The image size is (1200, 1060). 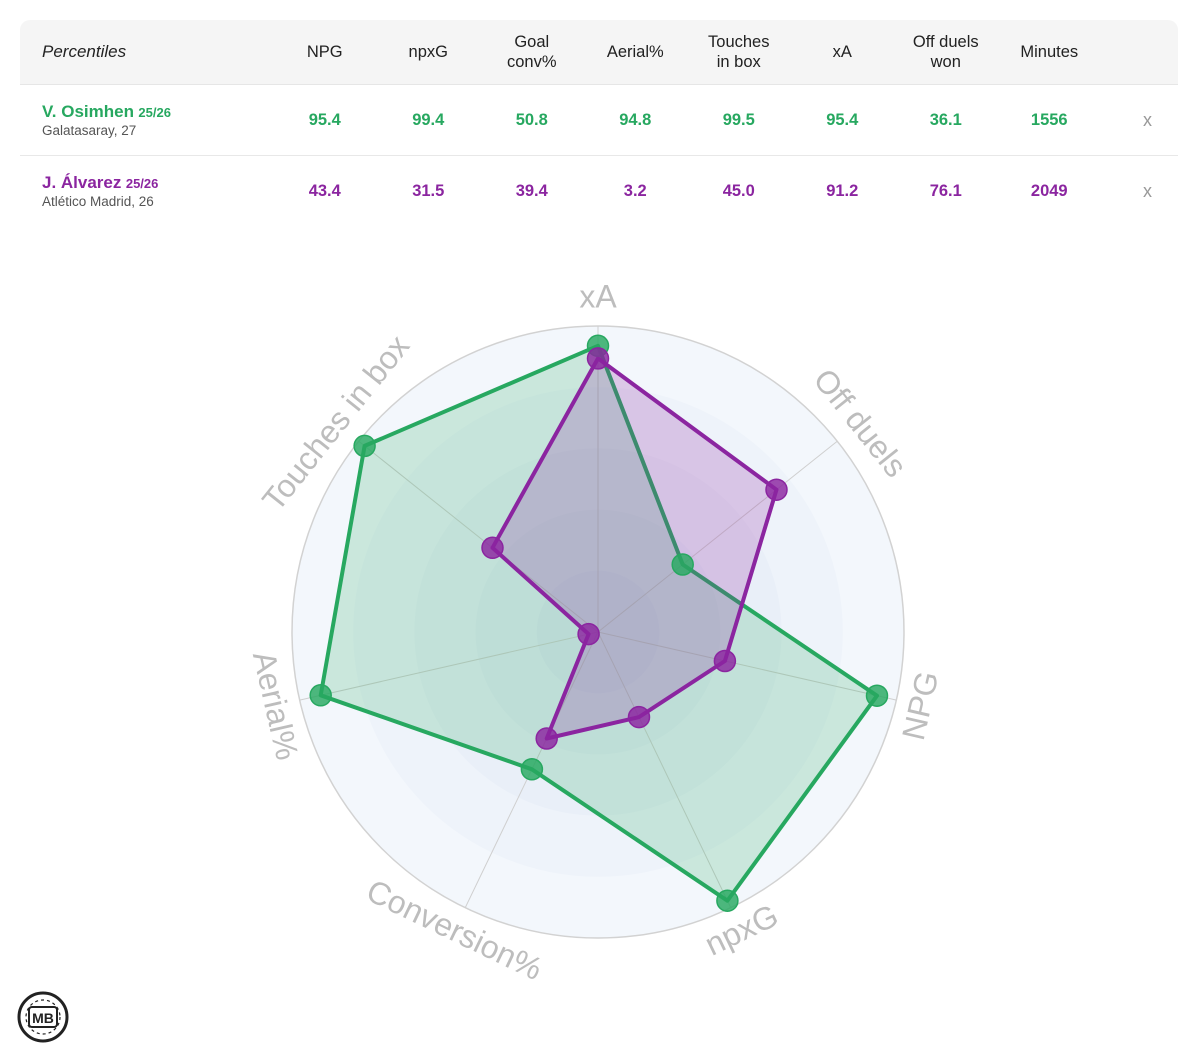 What do you see at coordinates (738, 119) in the screenshot?
I see `value-cell: 99.5` at bounding box center [738, 119].